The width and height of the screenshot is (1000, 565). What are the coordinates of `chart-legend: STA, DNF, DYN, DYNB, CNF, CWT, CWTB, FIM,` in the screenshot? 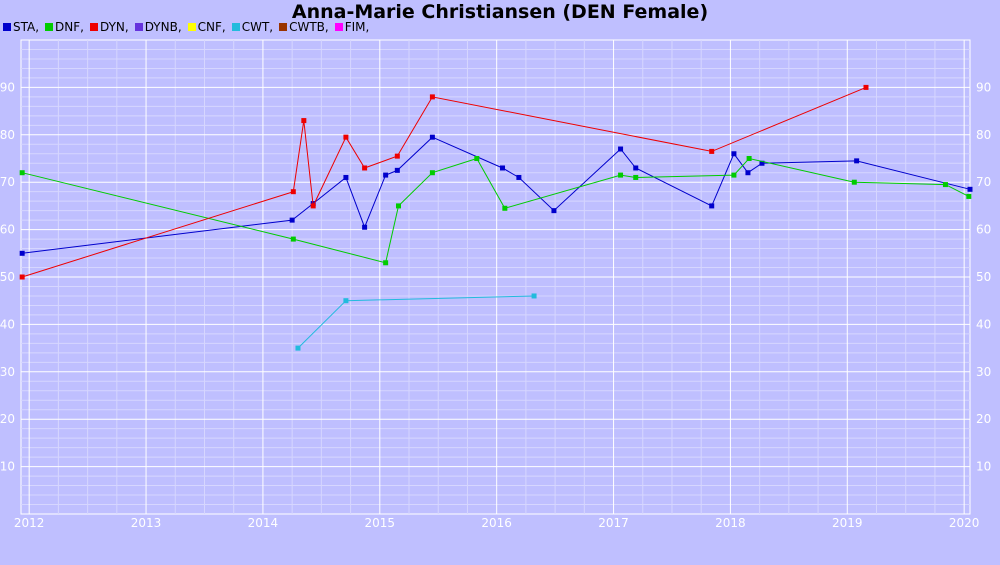 It's located at (189, 27).